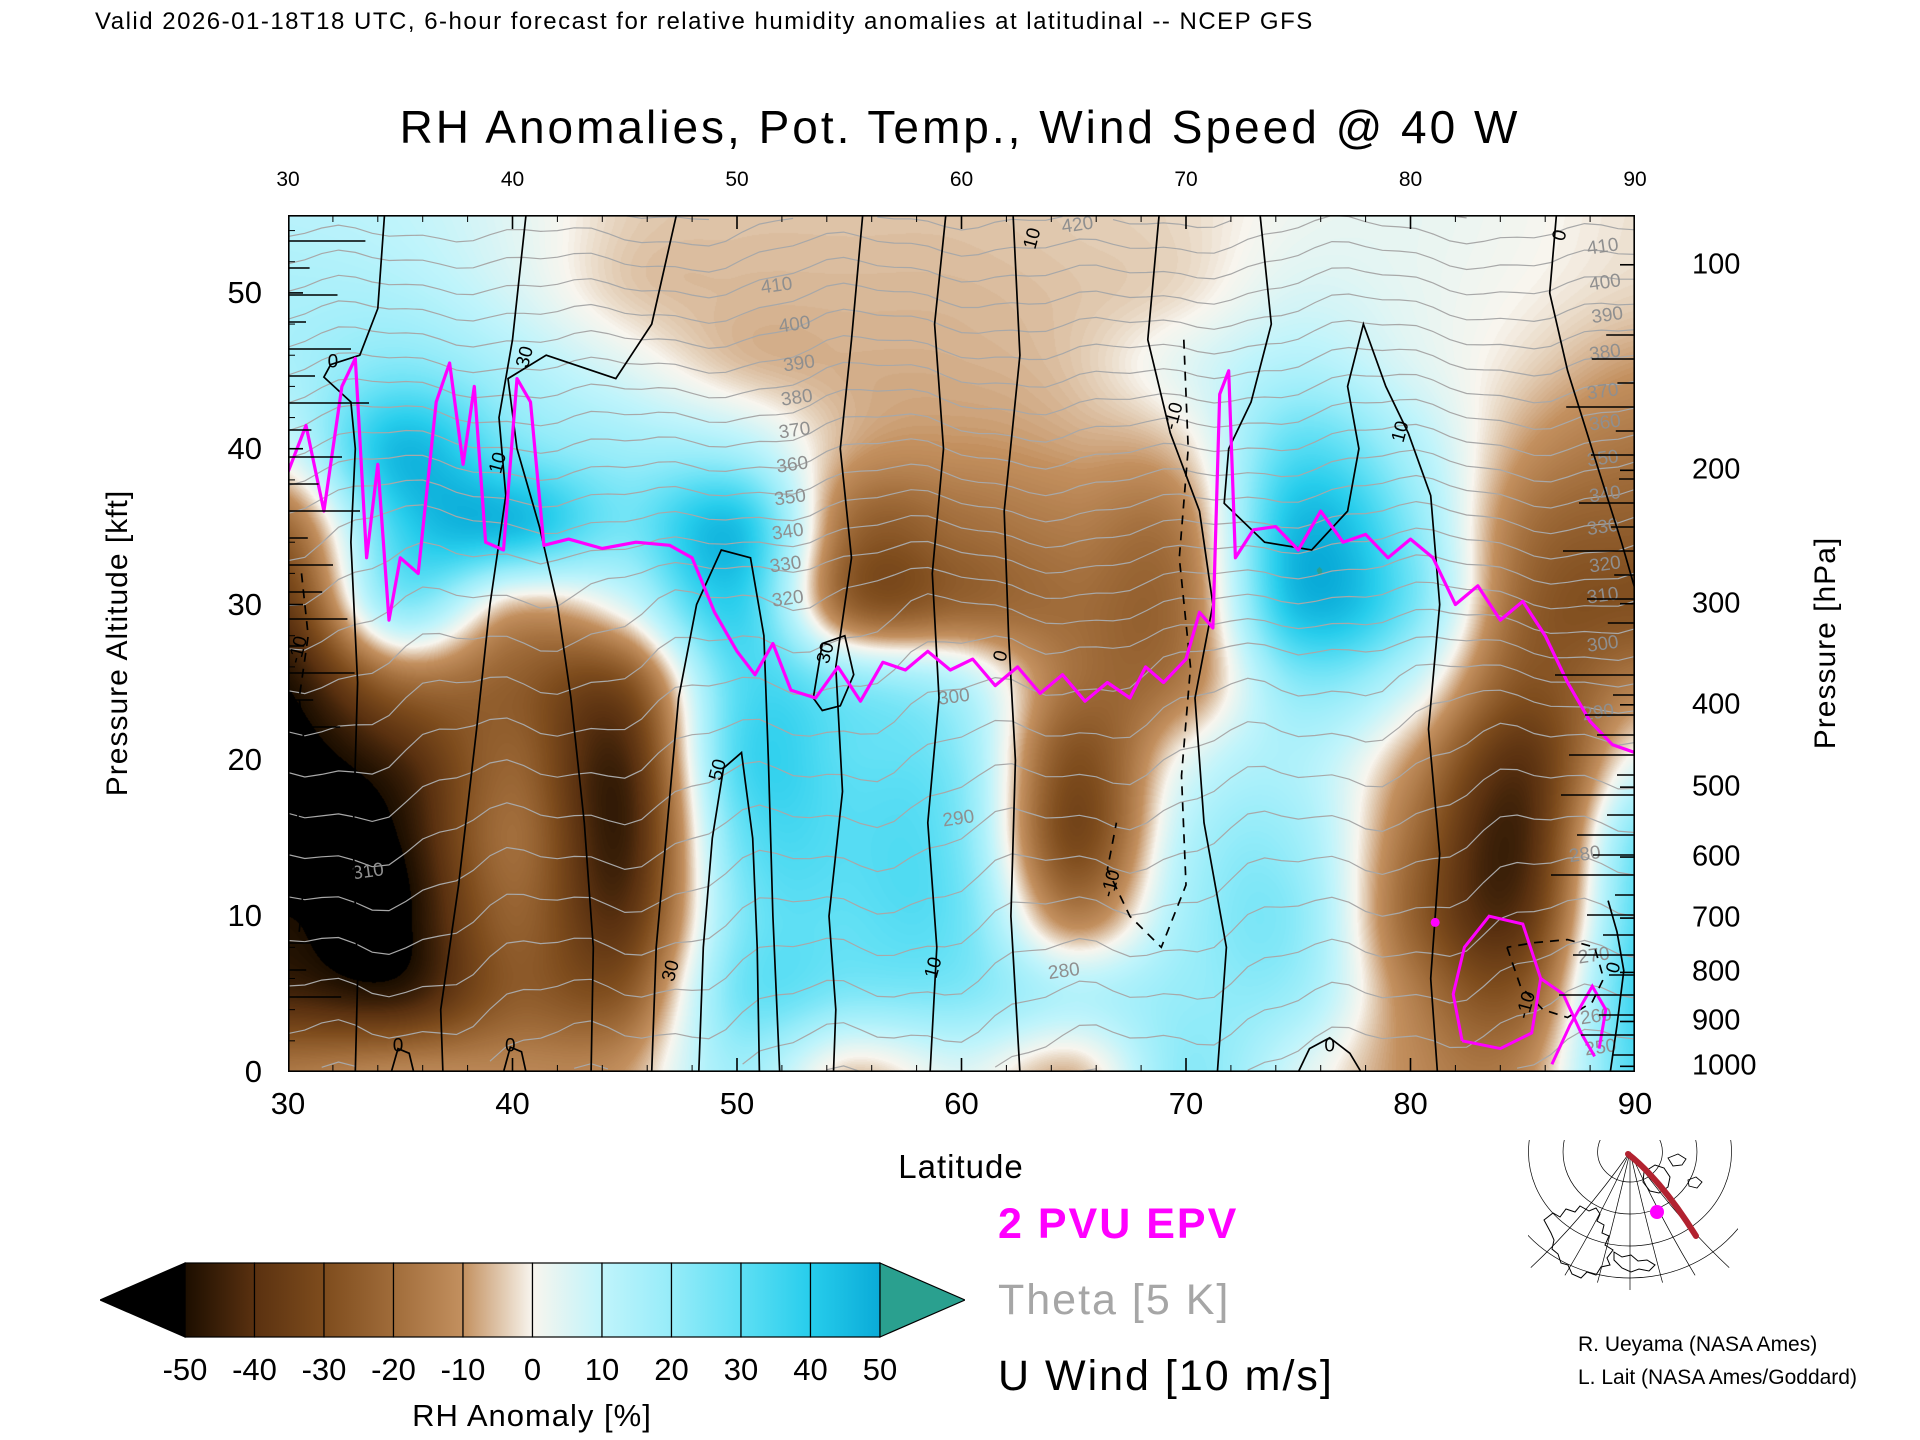  Describe the element at coordinates (799, 363) in the screenshot. I see `theta-label-390: 390` at that location.